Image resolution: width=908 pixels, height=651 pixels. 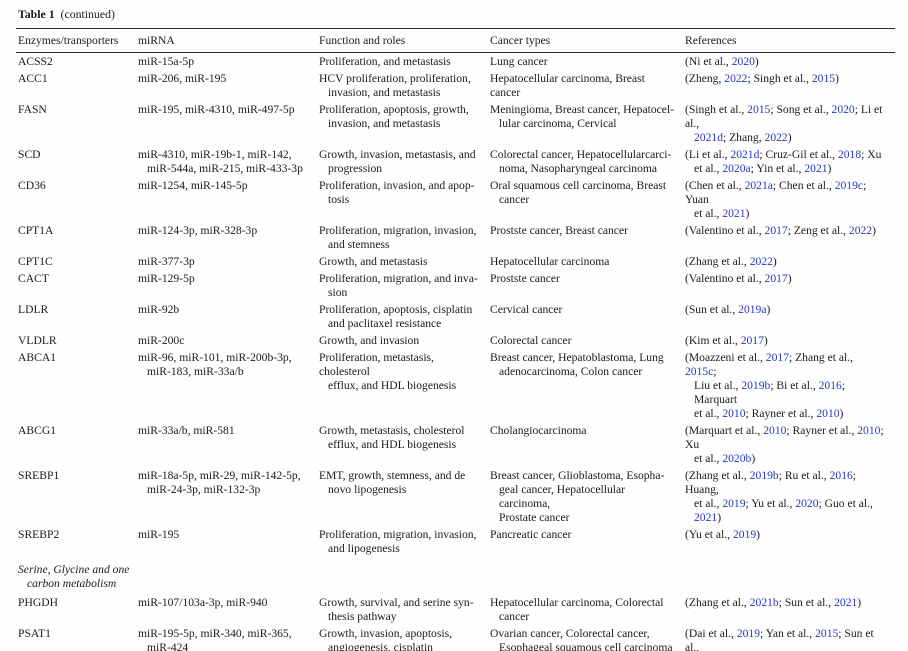 I want to click on citation-link: 2019a, so click(x=752, y=309).